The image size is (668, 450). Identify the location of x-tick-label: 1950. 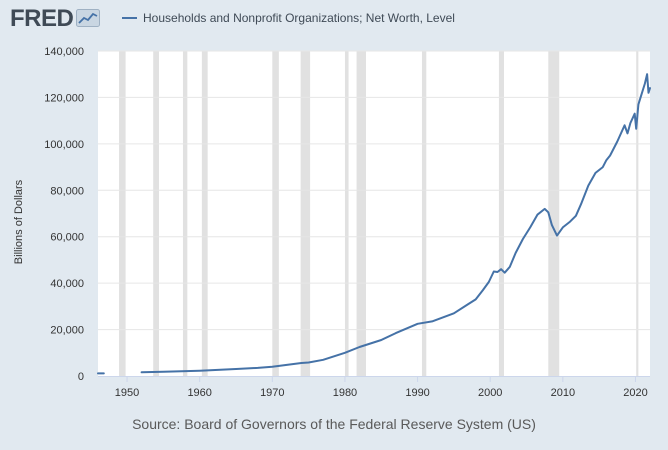
(127, 393).